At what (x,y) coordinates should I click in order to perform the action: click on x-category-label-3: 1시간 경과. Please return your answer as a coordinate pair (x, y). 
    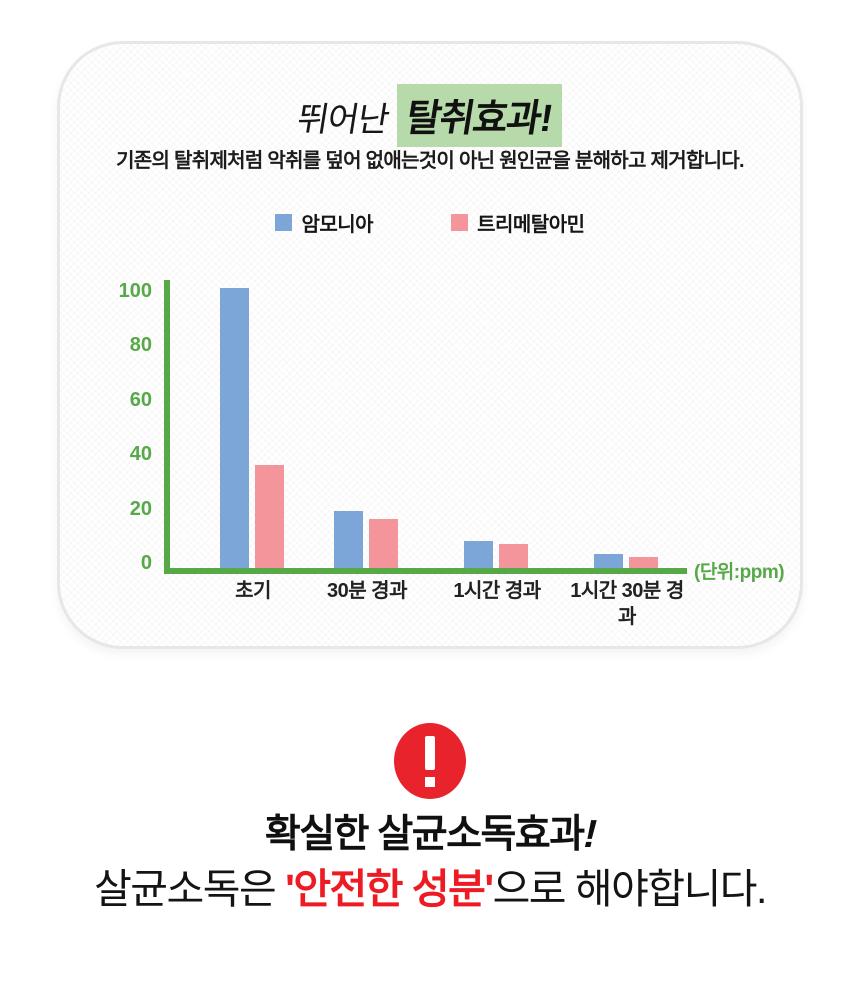
    Looking at the image, I should click on (497, 591).